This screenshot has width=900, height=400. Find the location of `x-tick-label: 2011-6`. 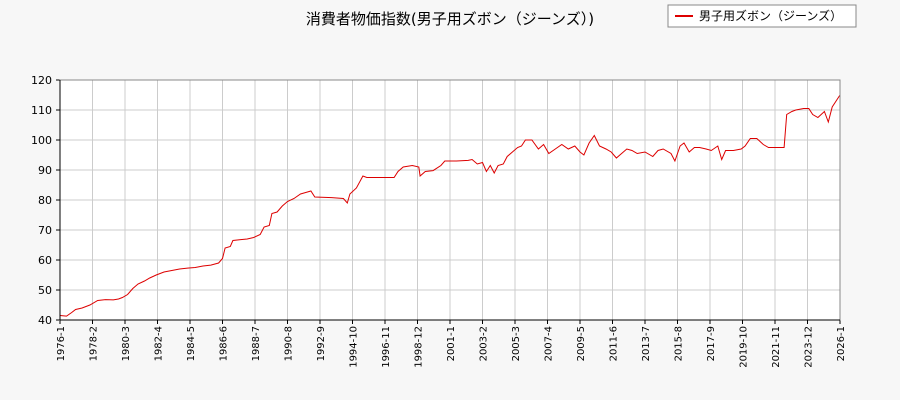

x-tick-label: 2011-6 is located at coordinates (614, 343).